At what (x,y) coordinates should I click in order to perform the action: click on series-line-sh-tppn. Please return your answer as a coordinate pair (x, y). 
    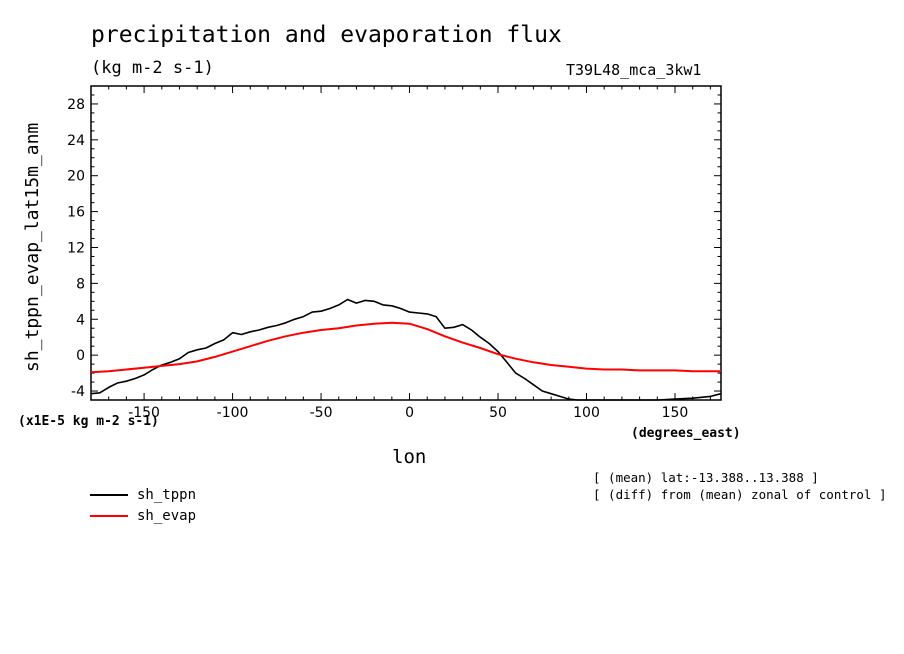
    Looking at the image, I should click on (406, 349).